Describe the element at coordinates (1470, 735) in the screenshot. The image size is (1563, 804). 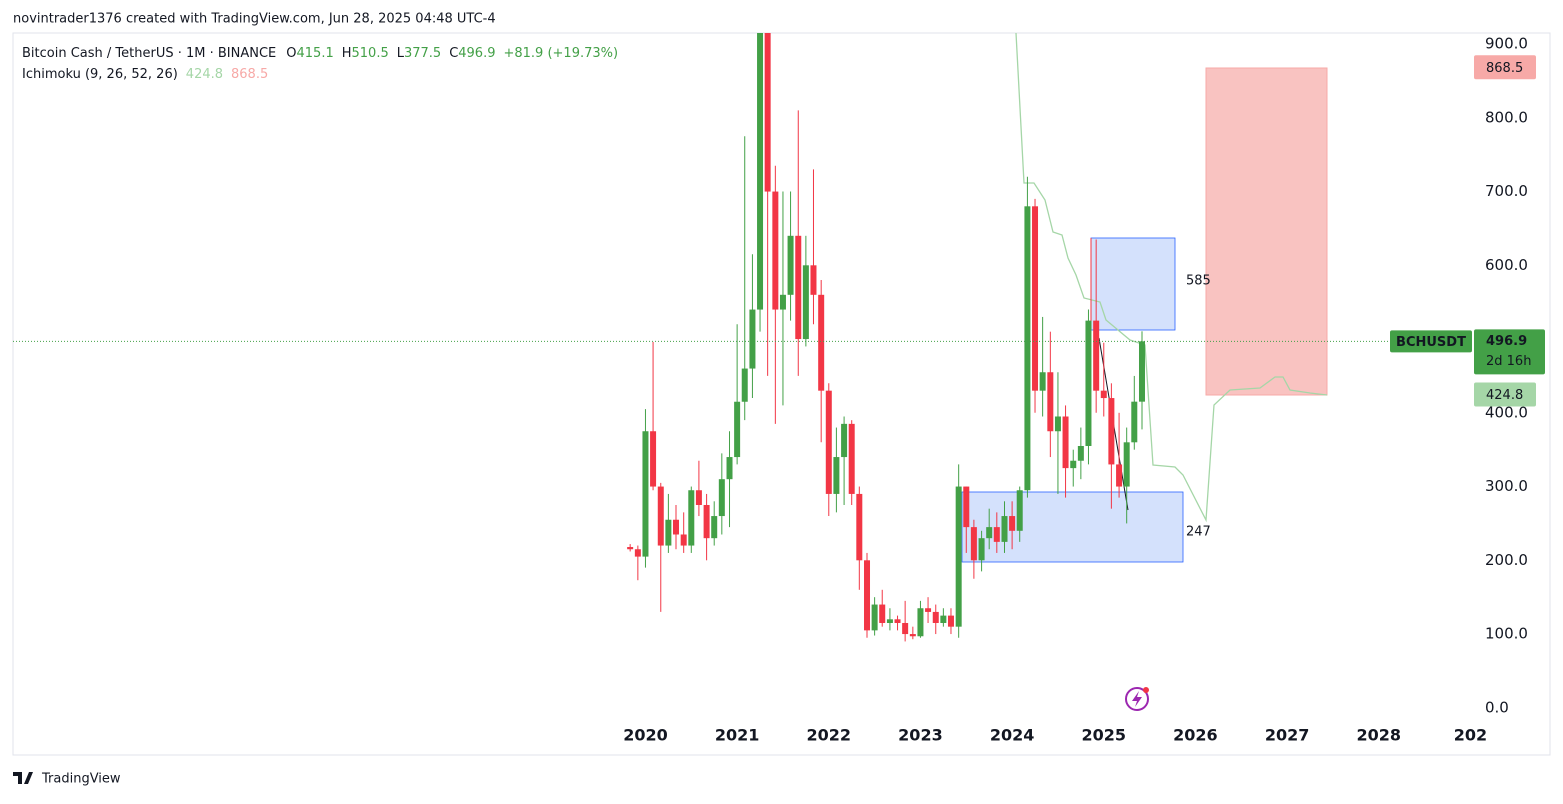
I see `x-tick-label: 202` at that location.